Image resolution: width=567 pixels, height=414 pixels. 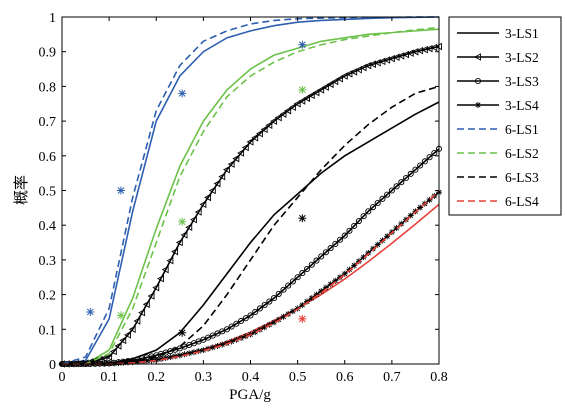 I want to click on x-tick-label-4: 0.4, so click(x=251, y=377).